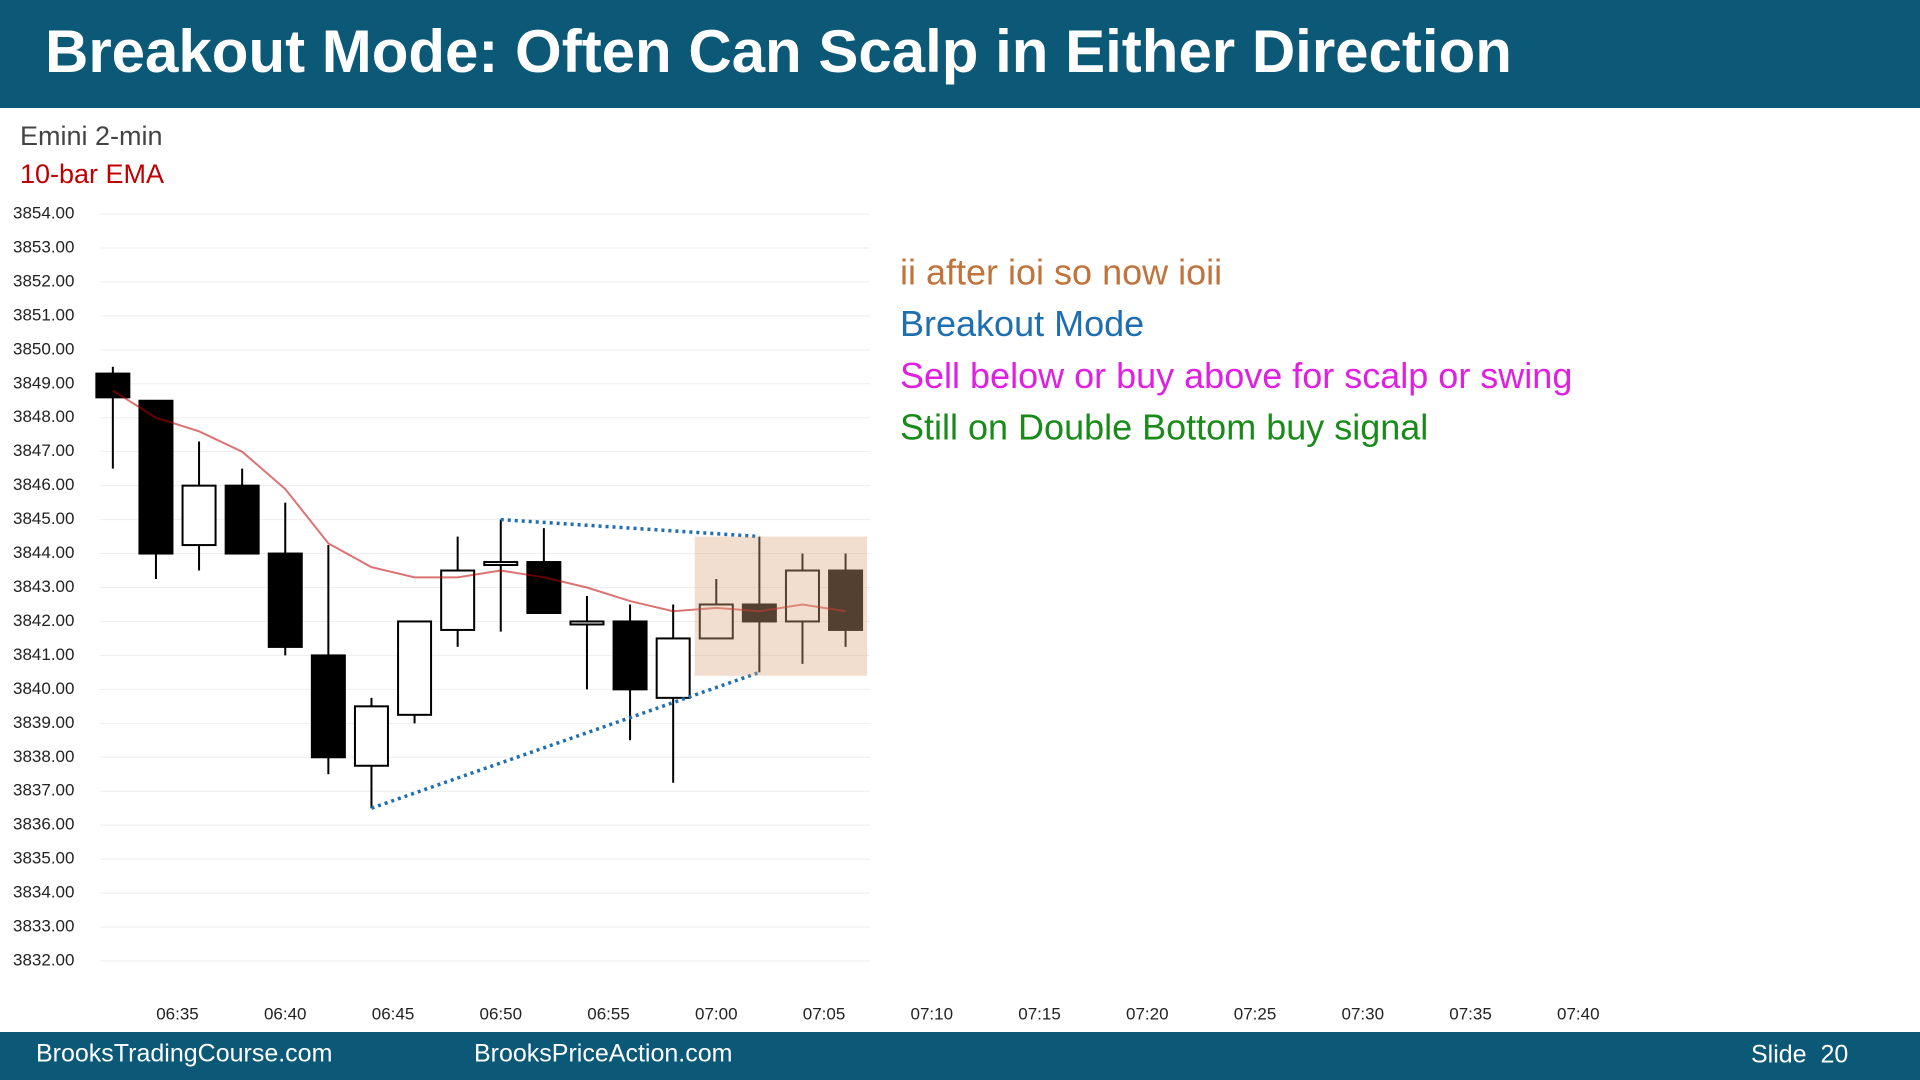 The width and height of the screenshot is (1920, 1080). I want to click on y-tick-label: 3840.00, so click(43, 688).